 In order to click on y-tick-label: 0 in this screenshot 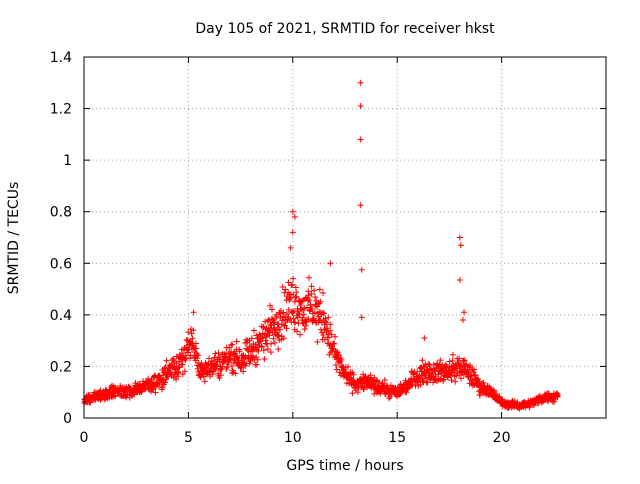, I will do `click(67, 419)`.